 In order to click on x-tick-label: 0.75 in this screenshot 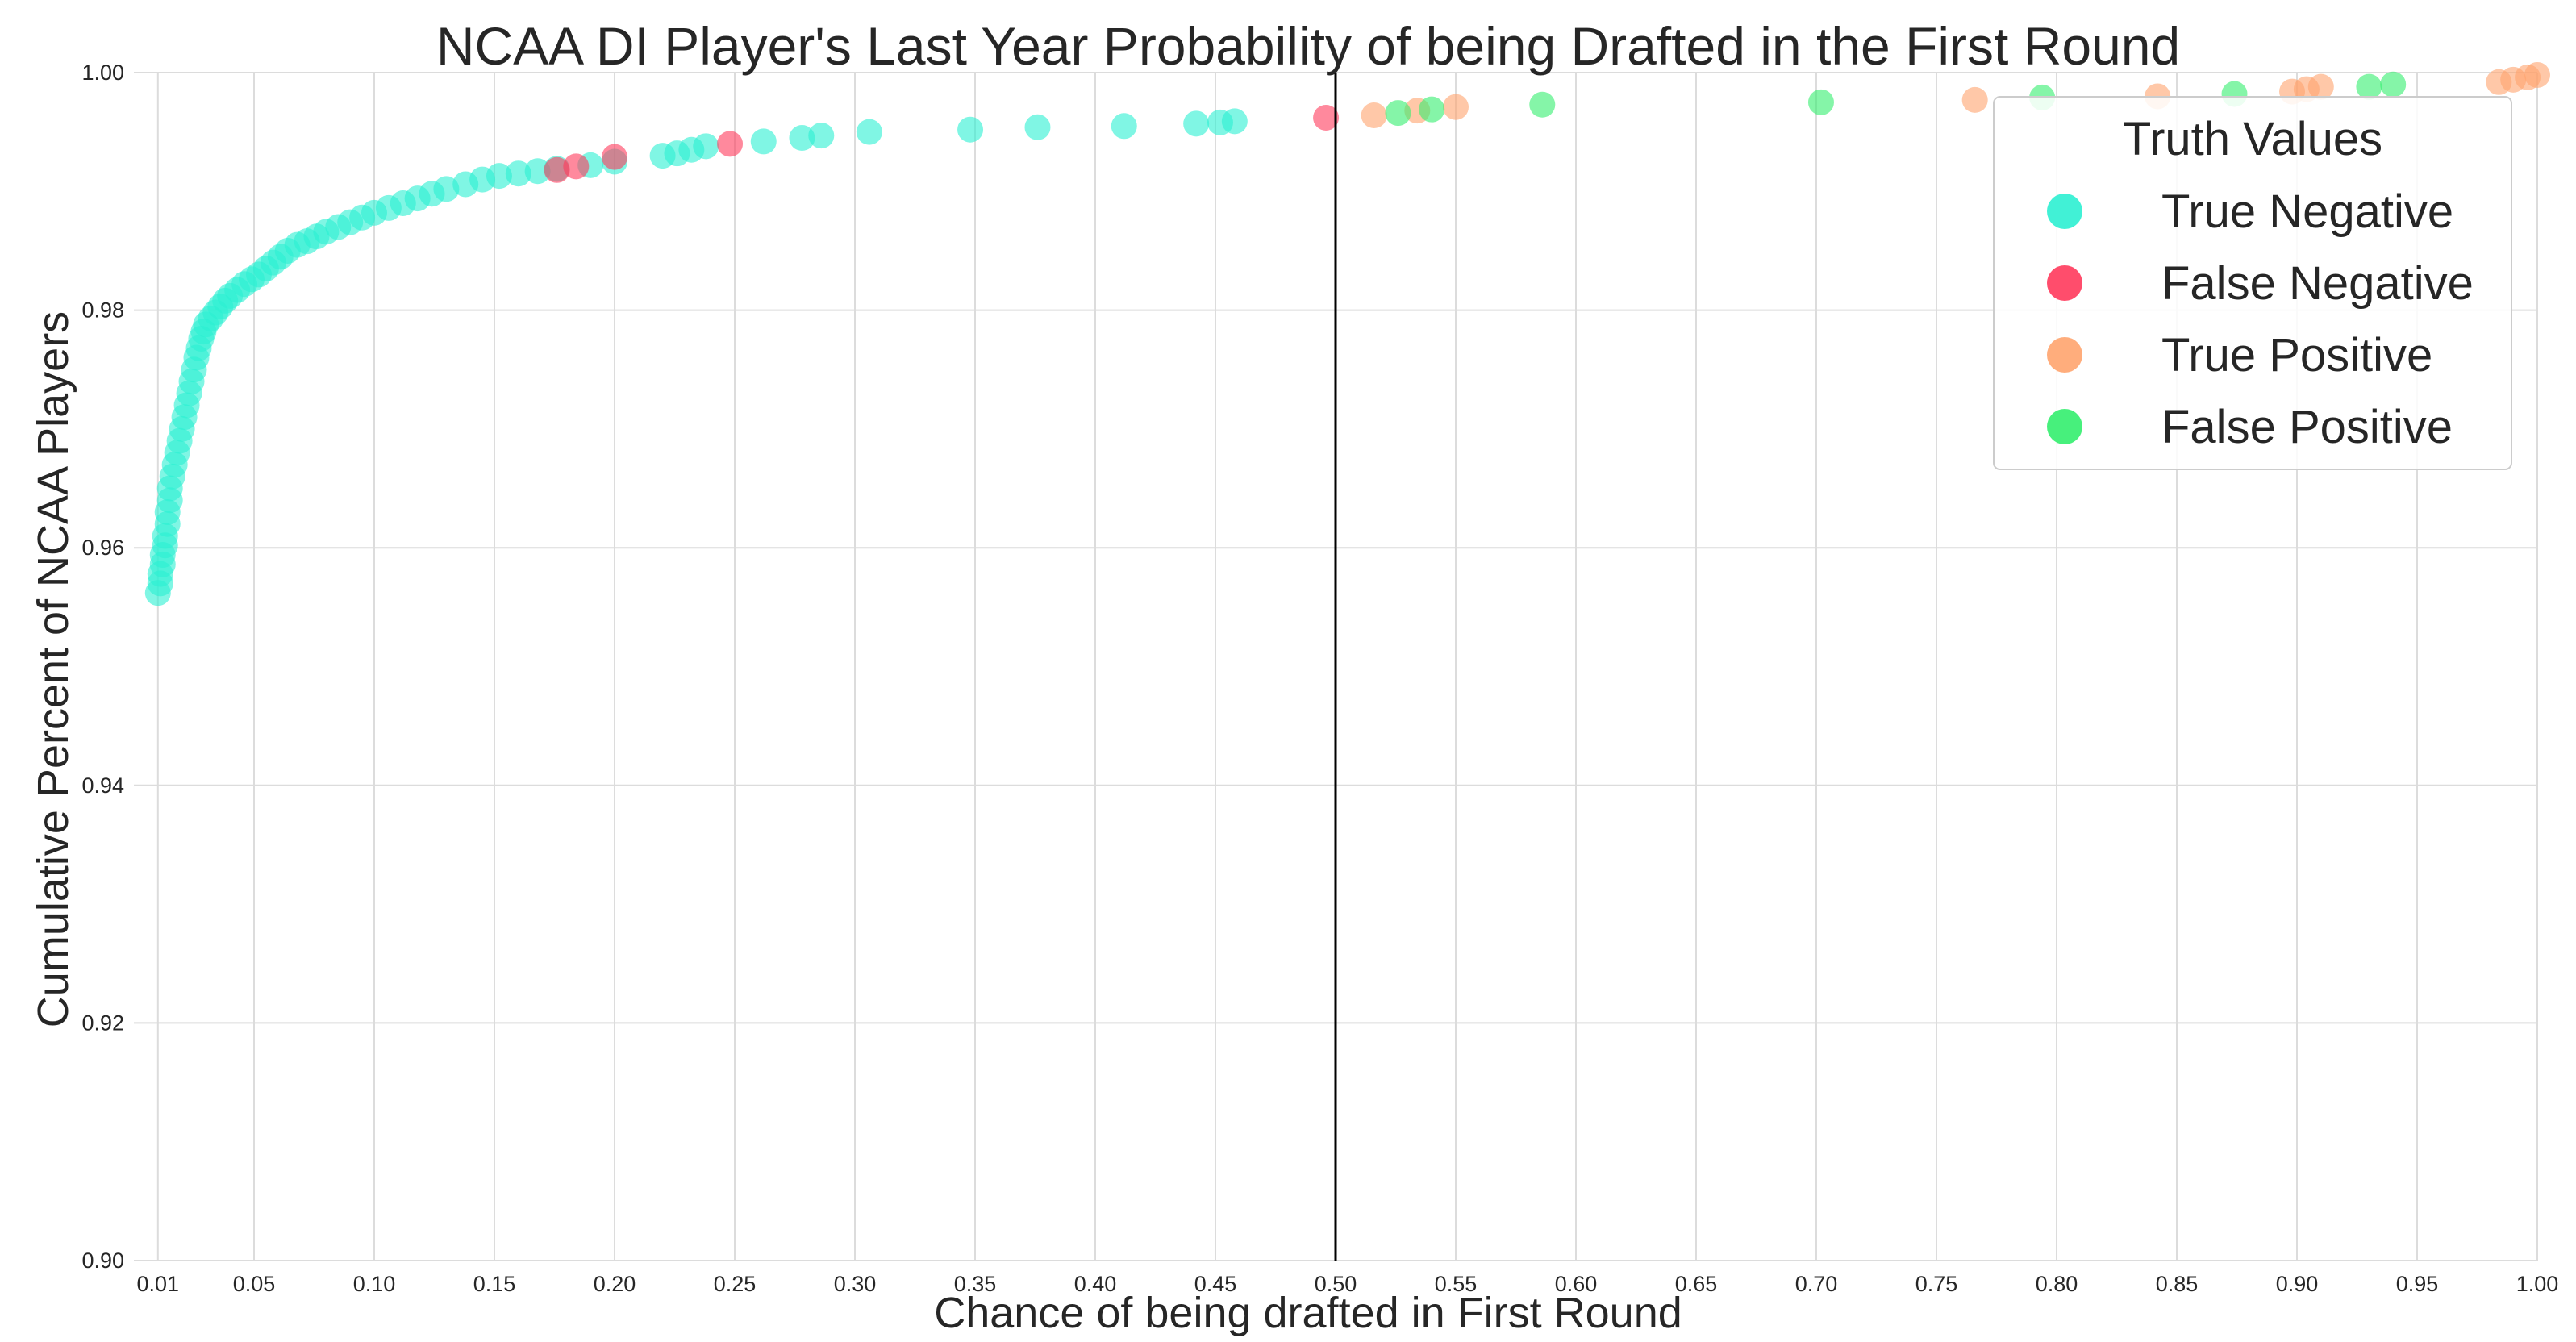, I will do `click(1936, 1284)`.